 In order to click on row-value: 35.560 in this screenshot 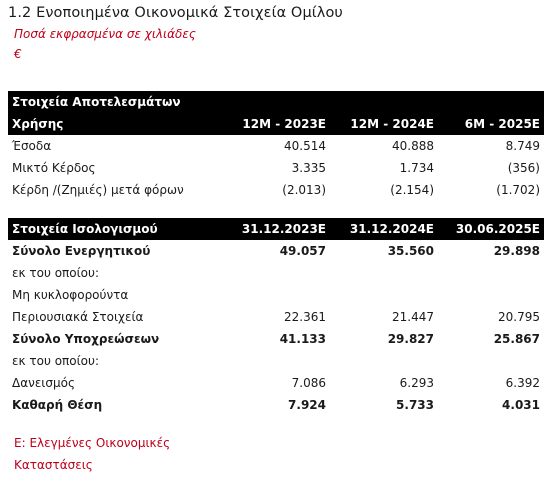, I will do `click(410, 251)`.